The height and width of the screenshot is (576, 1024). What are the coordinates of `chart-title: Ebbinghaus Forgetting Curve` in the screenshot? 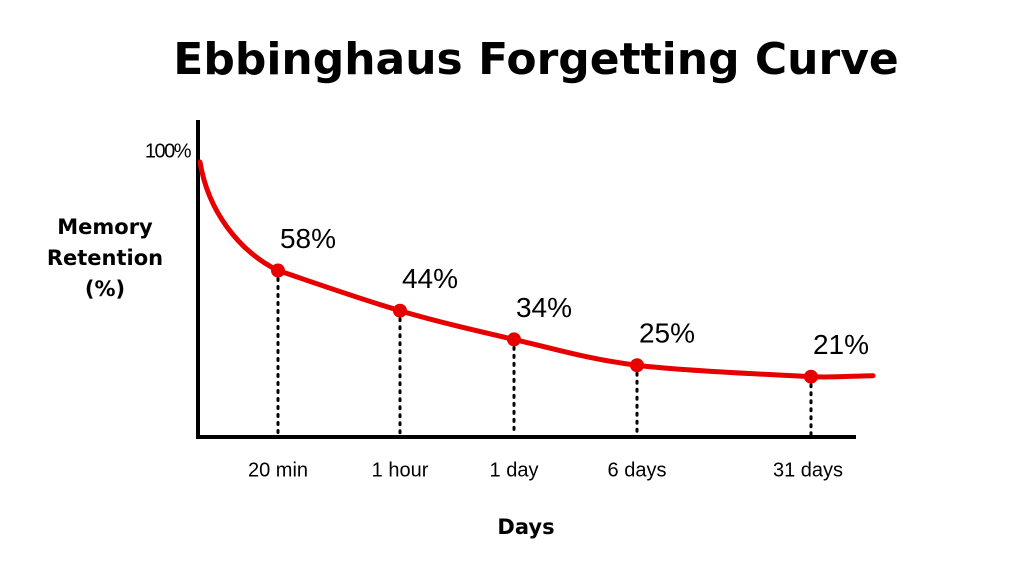 It's located at (535, 59).